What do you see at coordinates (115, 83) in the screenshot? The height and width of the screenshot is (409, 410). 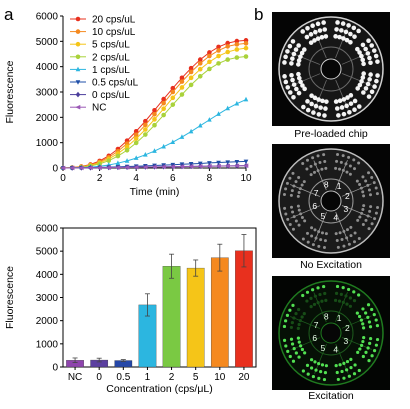 I see `legend-label: 0.5 cps/uL` at bounding box center [115, 83].